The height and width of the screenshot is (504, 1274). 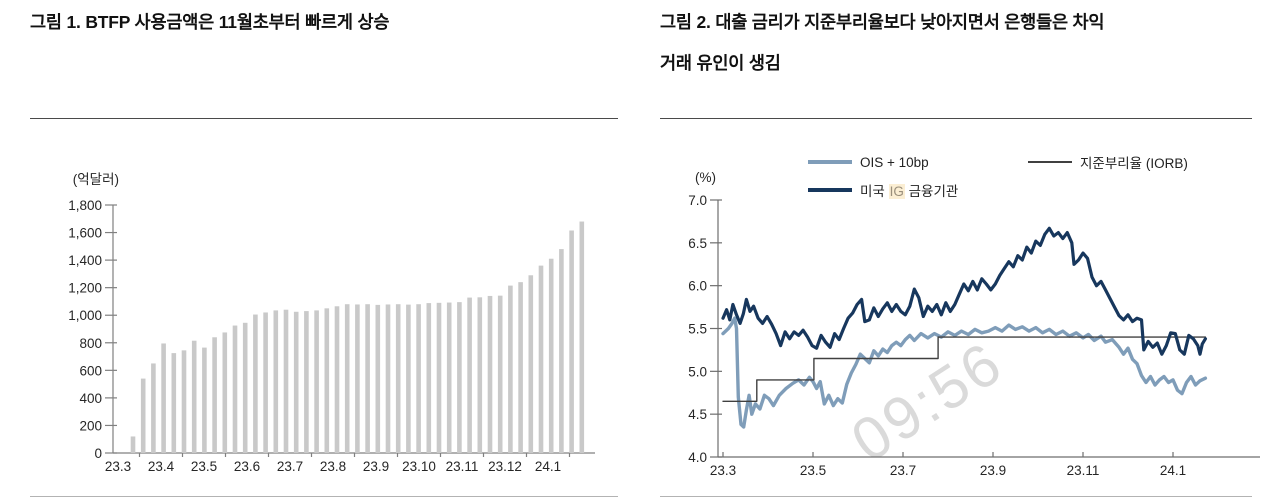 I want to click on y-tick-label: 0, so click(x=98, y=453).